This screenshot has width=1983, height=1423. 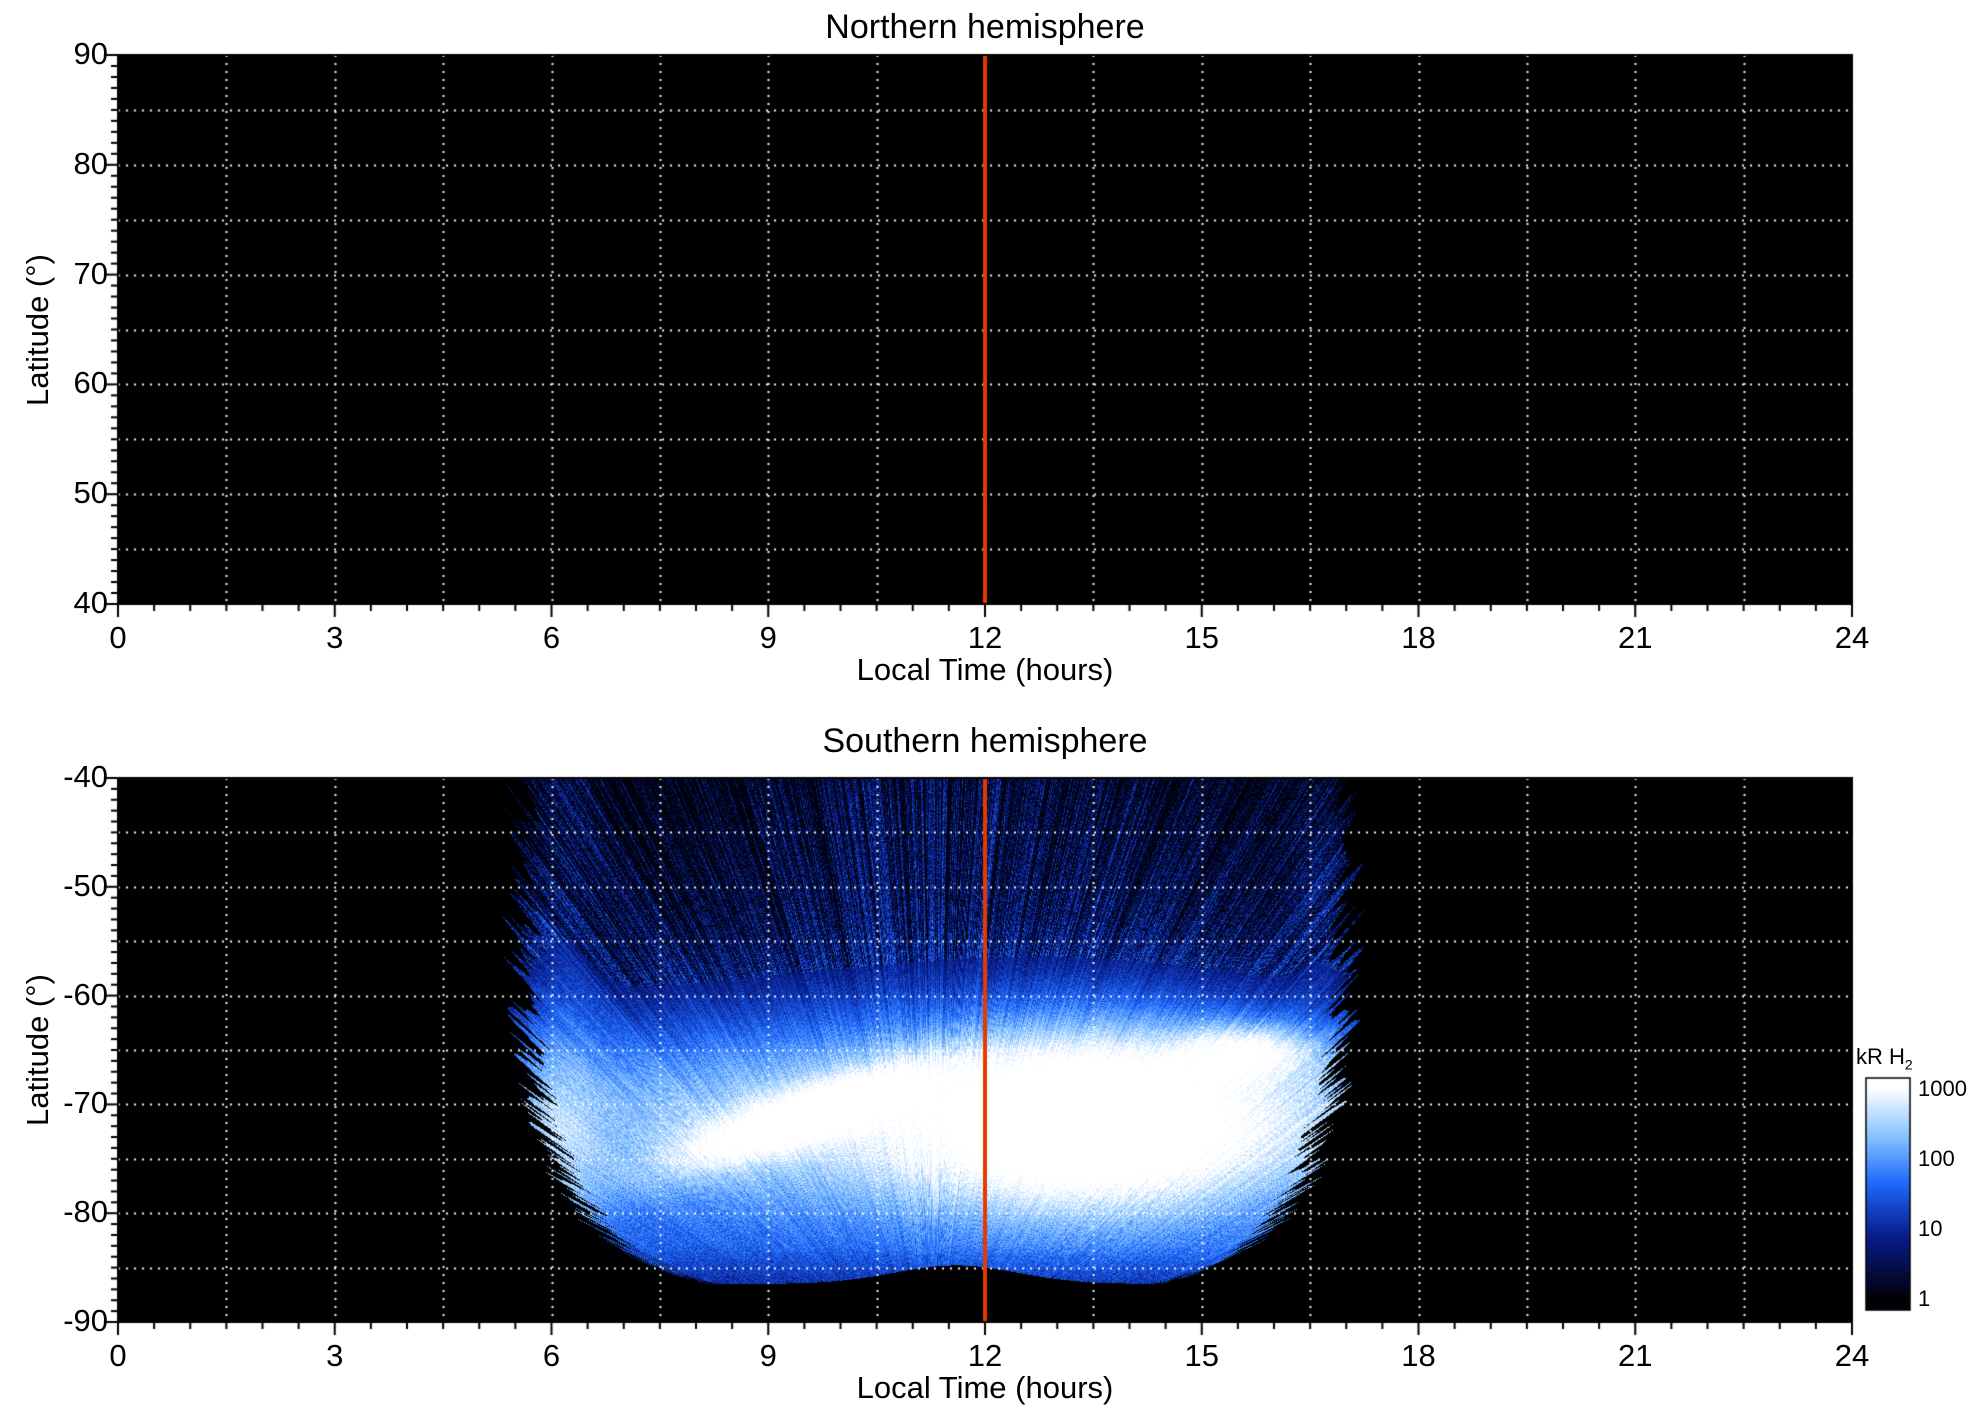 I want to click on colorbar-tick-label: 1000, so click(x=1942, y=1088).